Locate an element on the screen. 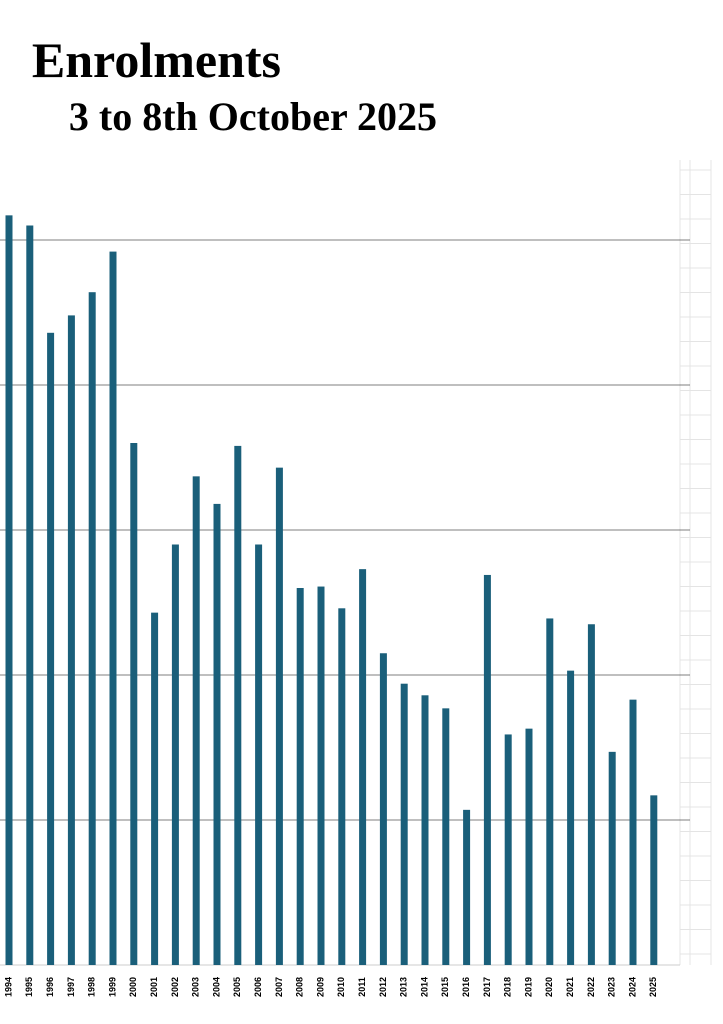 The image size is (723, 1024). x-tick-label: 2004 is located at coordinates (216, 987).